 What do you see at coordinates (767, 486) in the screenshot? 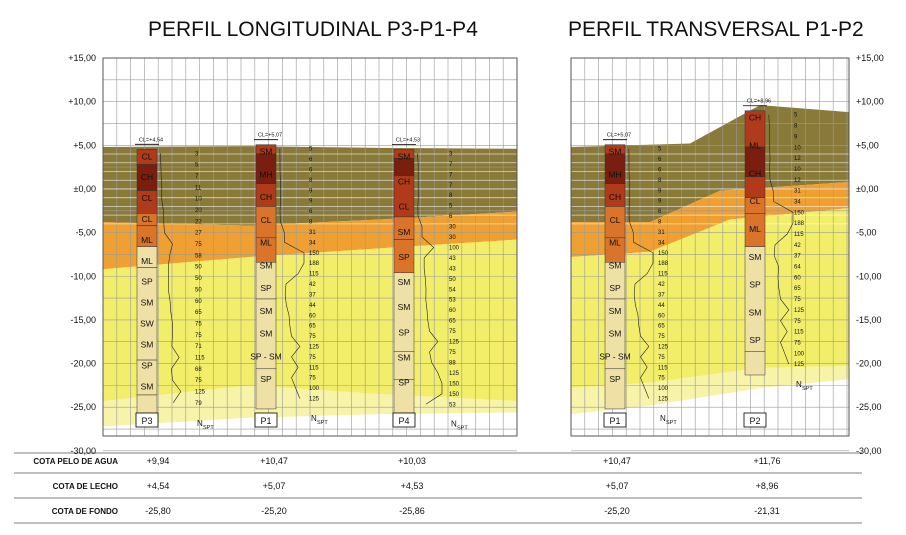
I see `table-cell-value: +8,96` at bounding box center [767, 486].